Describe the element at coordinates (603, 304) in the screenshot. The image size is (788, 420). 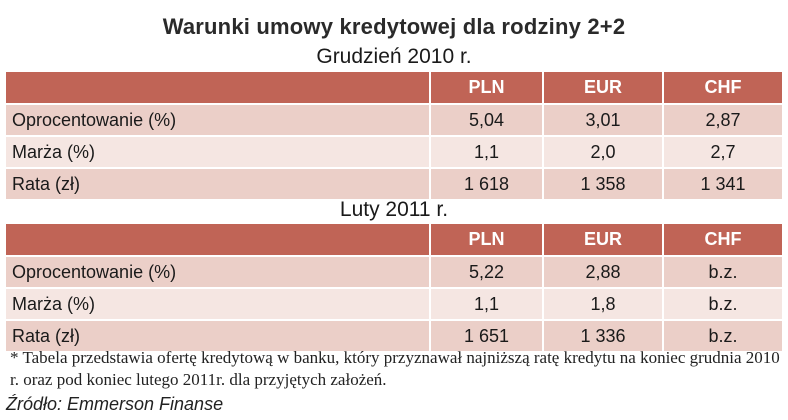
I see `cell-eur: 1,8` at that location.